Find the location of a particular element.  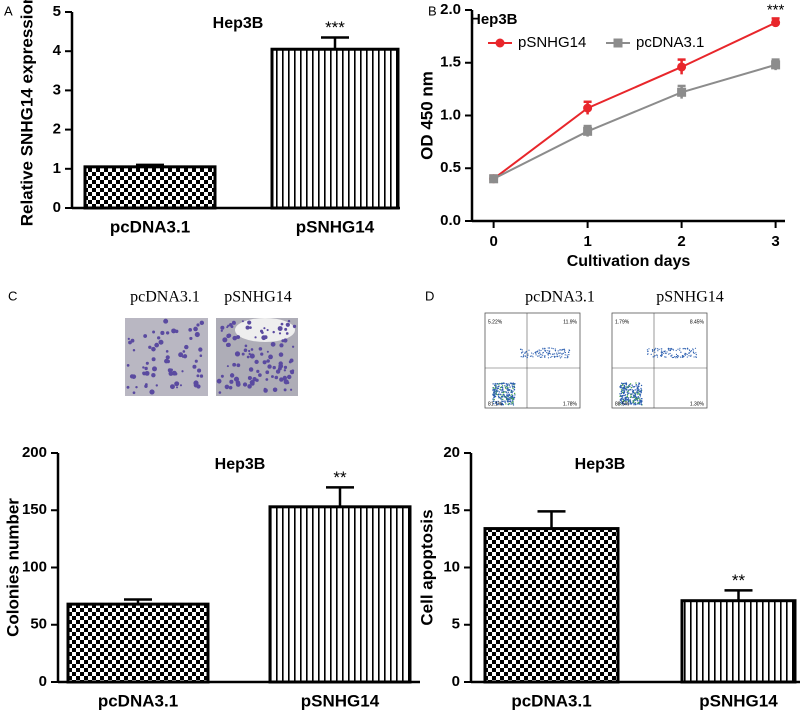

x-tick-label: 0 is located at coordinates (493, 241).